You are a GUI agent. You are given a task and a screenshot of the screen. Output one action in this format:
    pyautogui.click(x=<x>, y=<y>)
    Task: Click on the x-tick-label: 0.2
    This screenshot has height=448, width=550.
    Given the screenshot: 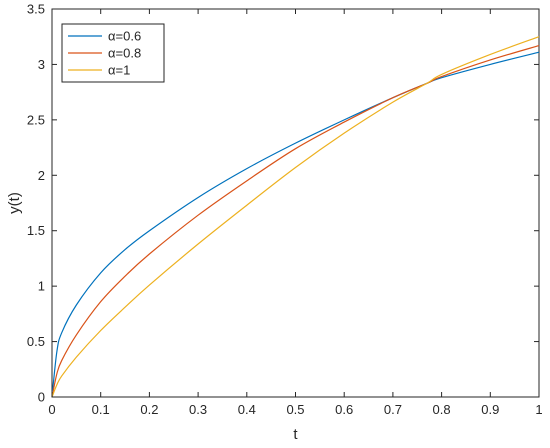 What is the action you would take?
    pyautogui.click(x=149, y=409)
    